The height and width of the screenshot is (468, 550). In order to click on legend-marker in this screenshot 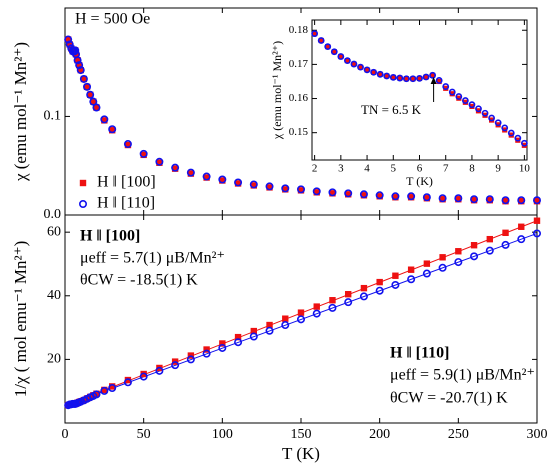, I will do `click(83, 204)`.